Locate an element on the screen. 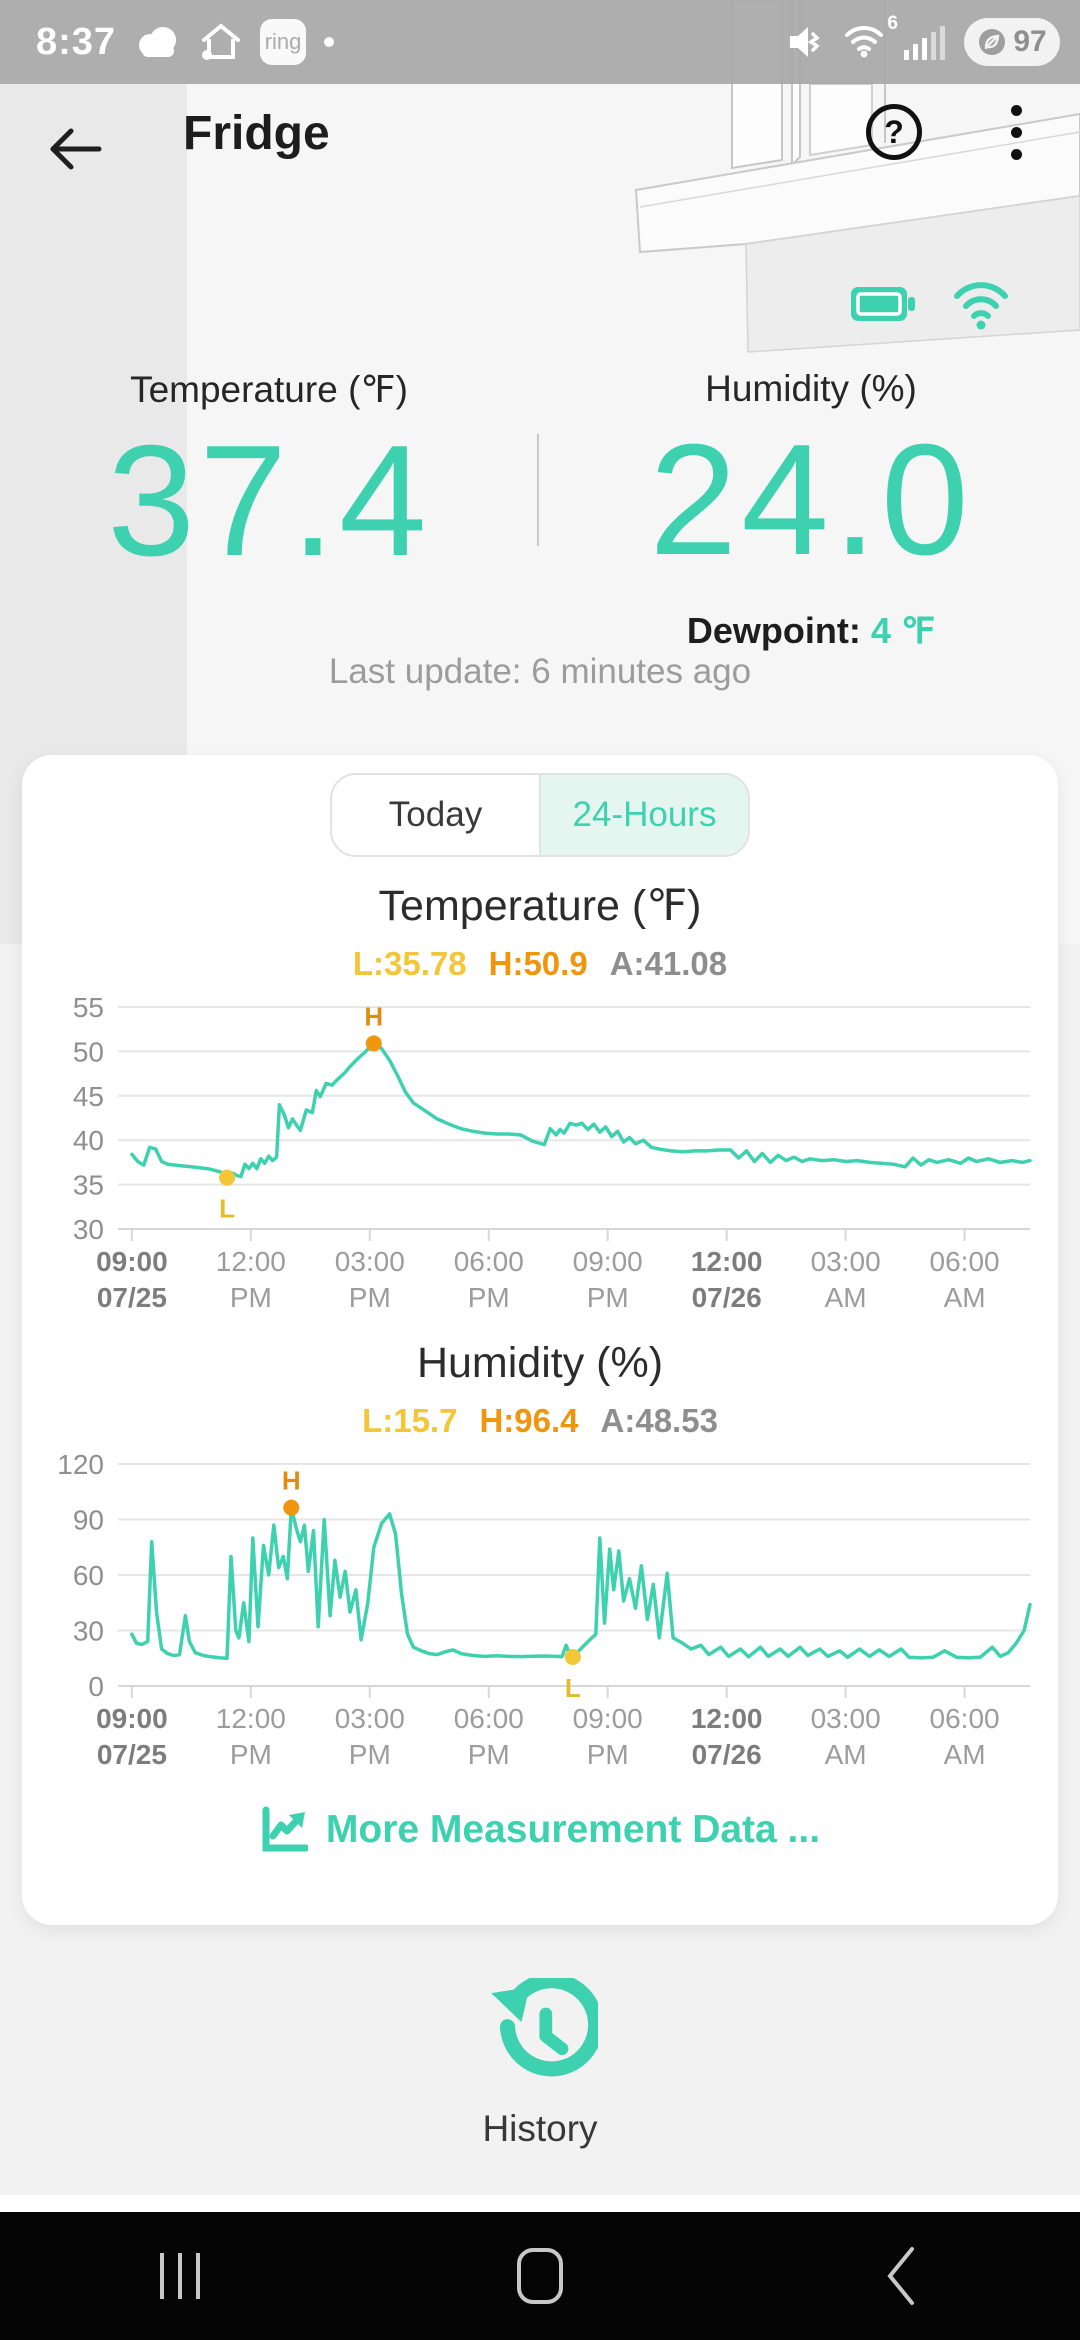 Image resolution: width=1080 pixels, height=2340 pixels. humidity-high-stat: H:96.4 is located at coordinates (529, 1420).